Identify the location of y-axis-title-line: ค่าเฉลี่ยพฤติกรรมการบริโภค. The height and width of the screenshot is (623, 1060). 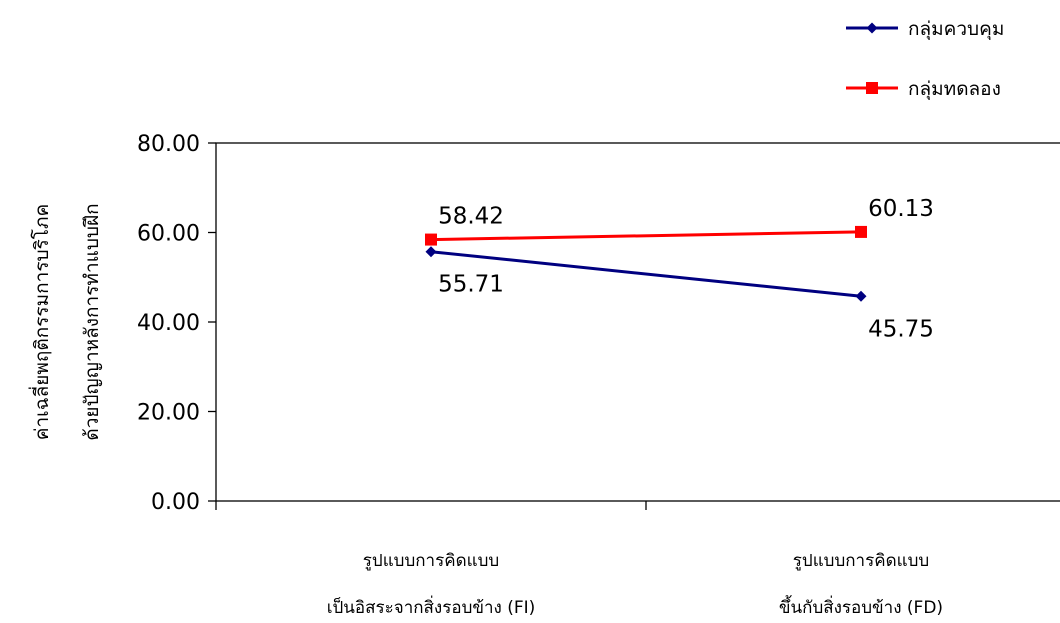
(40, 322).